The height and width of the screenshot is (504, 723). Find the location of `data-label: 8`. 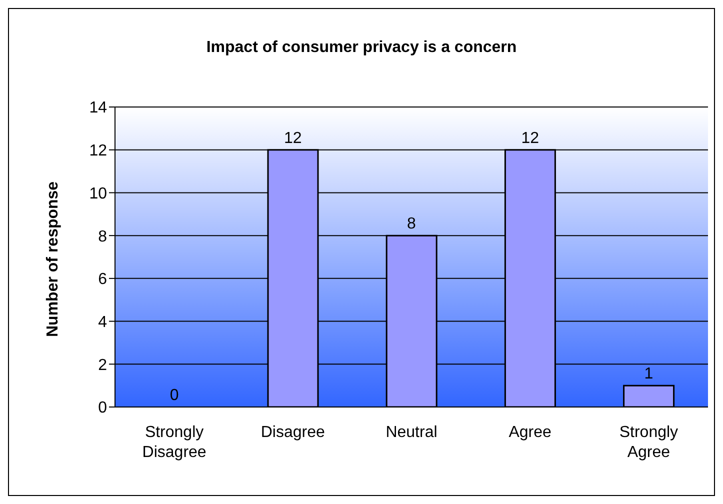

data-label: 8 is located at coordinates (411, 224).